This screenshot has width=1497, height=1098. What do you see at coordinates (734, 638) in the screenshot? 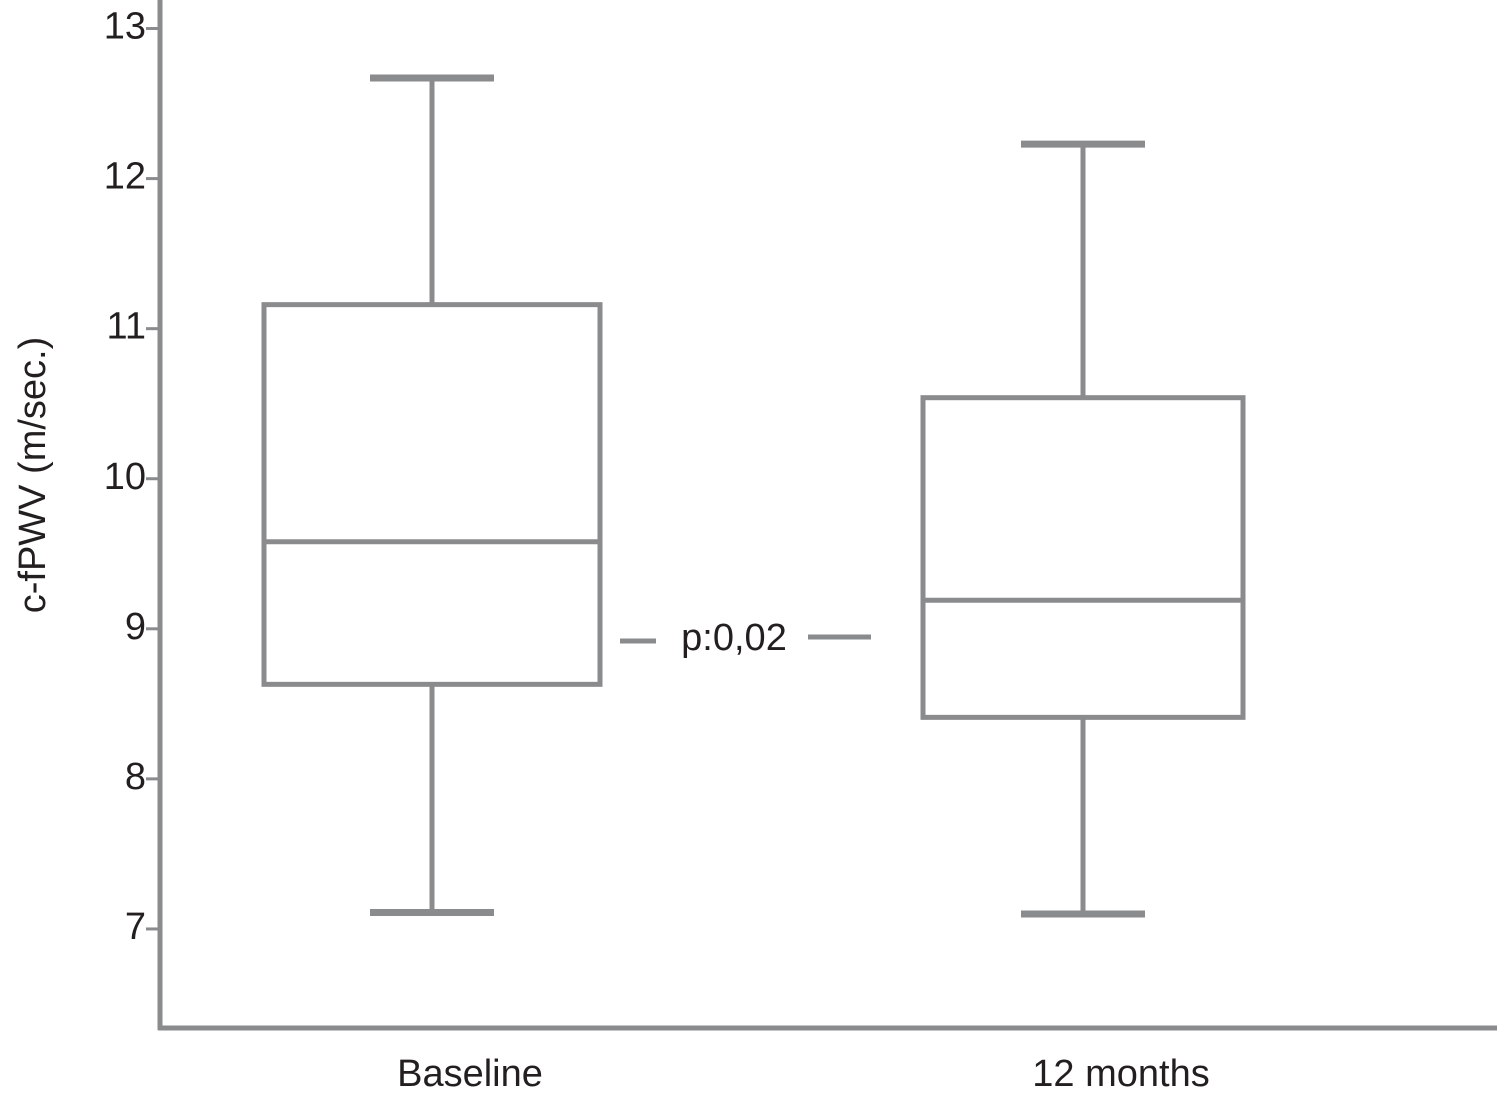
I see `annotation: p:0,02` at bounding box center [734, 638].